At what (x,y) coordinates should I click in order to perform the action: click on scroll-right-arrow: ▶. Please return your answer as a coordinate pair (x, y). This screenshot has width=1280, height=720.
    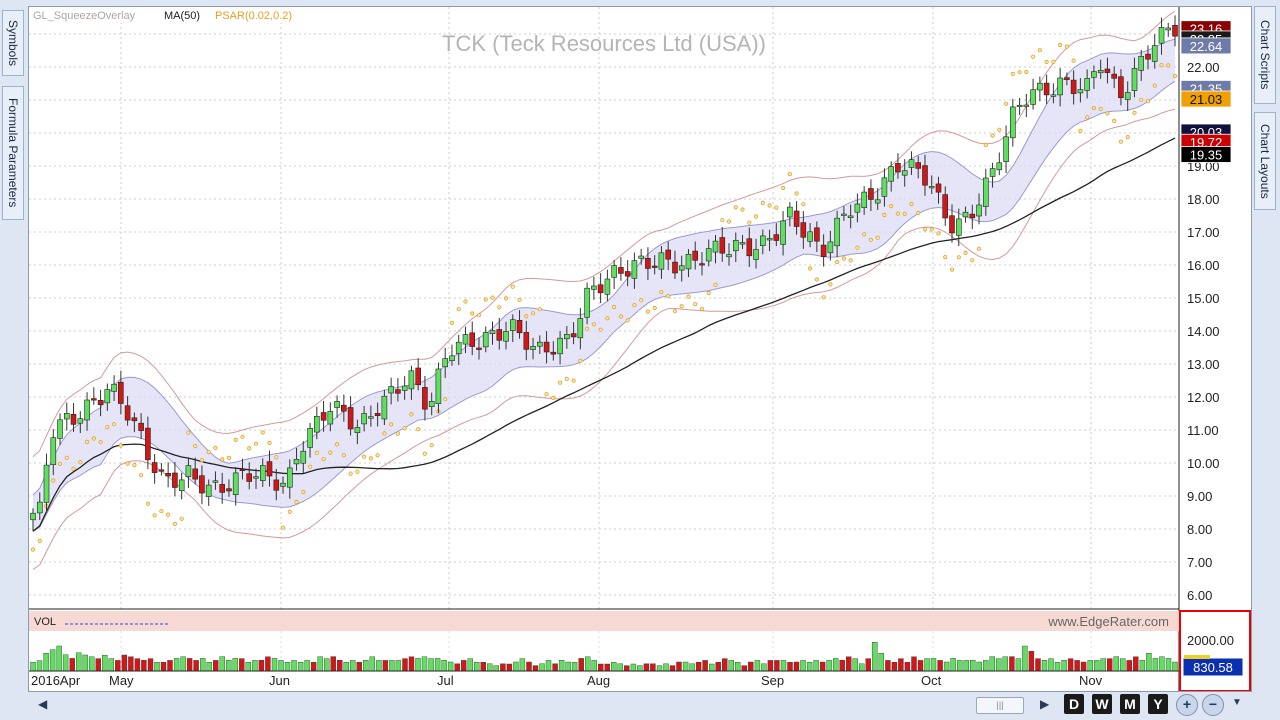
    Looking at the image, I should click on (1045, 704).